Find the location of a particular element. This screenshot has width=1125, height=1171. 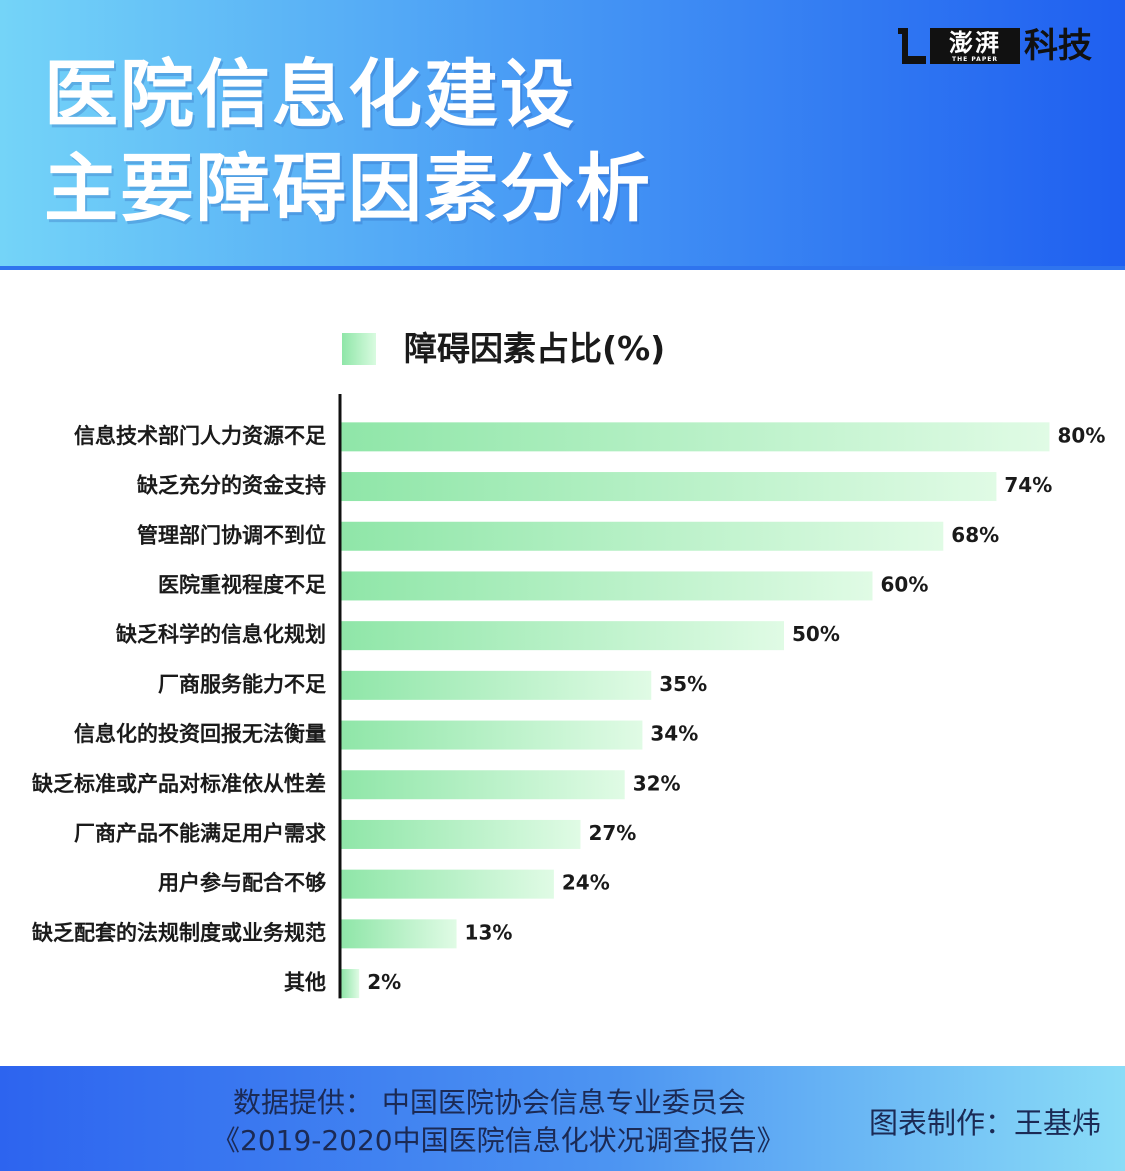

category-label: 缺乏配套的法规制度或业务规范 is located at coordinates (179, 933).